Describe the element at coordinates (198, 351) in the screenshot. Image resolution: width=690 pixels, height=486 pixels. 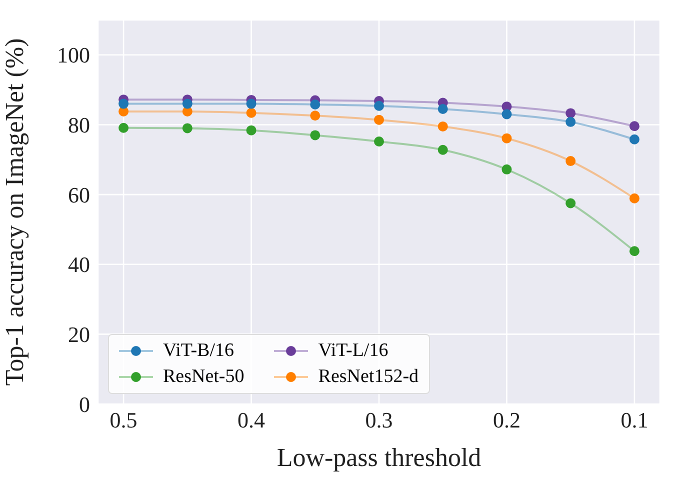
I see `legend-label: ViT-B/16` at that location.